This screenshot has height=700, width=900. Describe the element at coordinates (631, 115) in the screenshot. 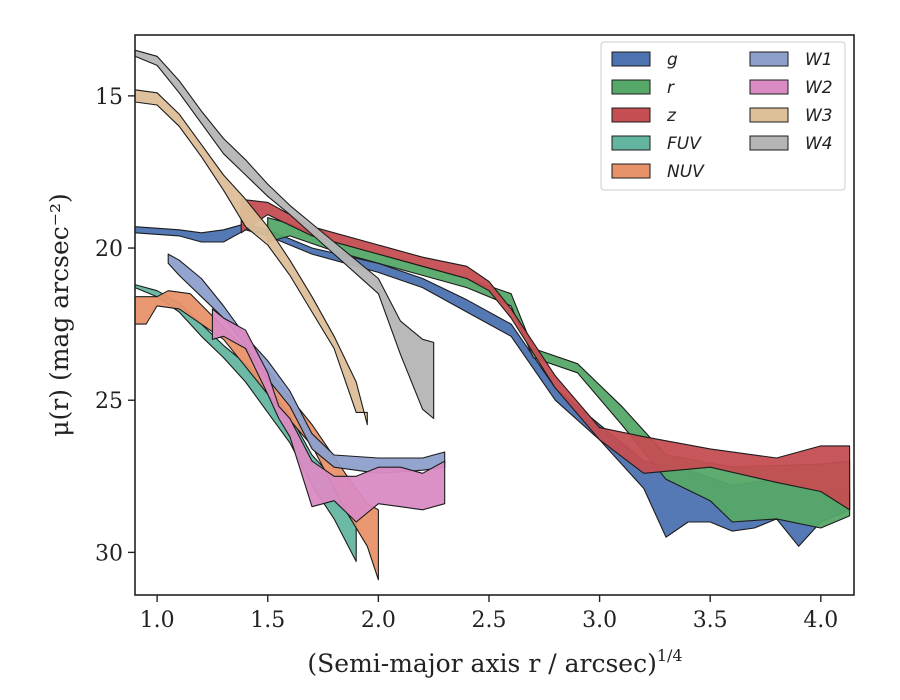

I see `legend-swatch-z` at that location.